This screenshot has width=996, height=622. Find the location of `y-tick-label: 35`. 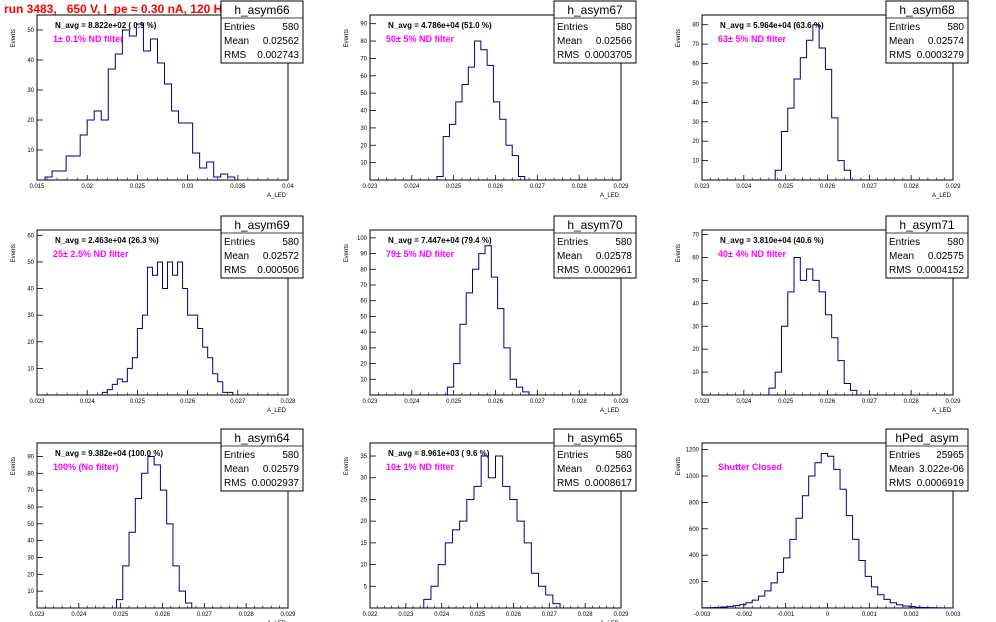

y-tick-label: 35 is located at coordinates (363, 457).